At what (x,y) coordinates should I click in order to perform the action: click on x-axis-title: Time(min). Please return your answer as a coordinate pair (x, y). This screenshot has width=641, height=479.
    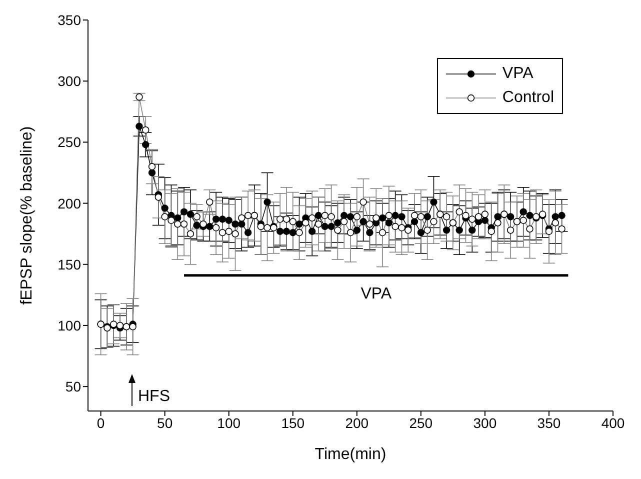
    Looking at the image, I should click on (350, 454).